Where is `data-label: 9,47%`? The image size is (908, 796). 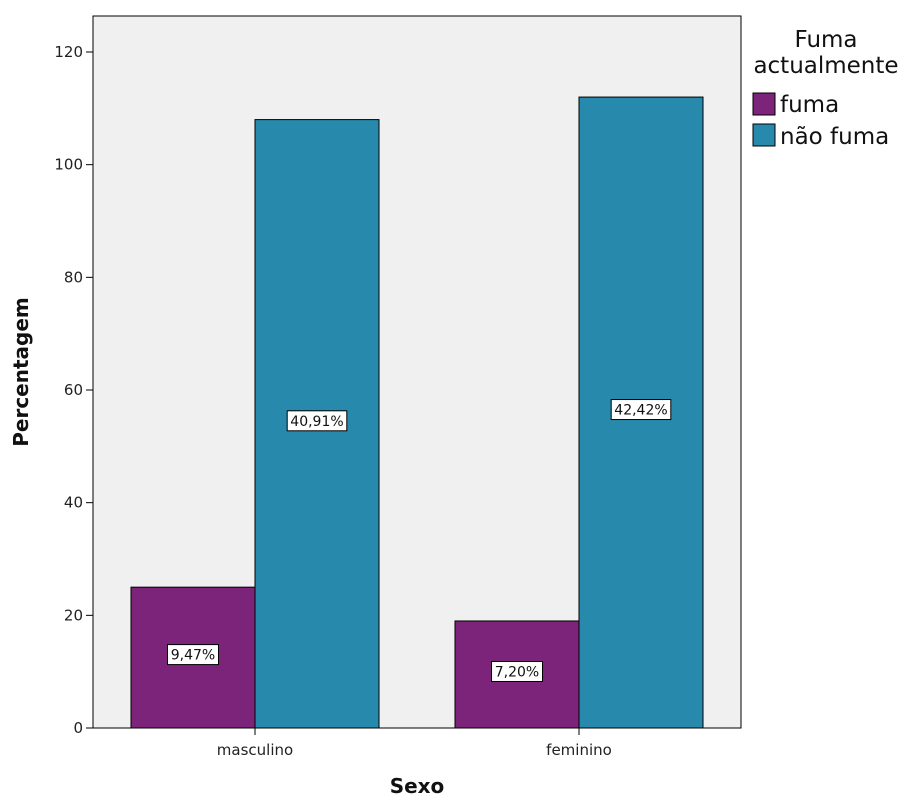 data-label: 9,47% is located at coordinates (193, 656).